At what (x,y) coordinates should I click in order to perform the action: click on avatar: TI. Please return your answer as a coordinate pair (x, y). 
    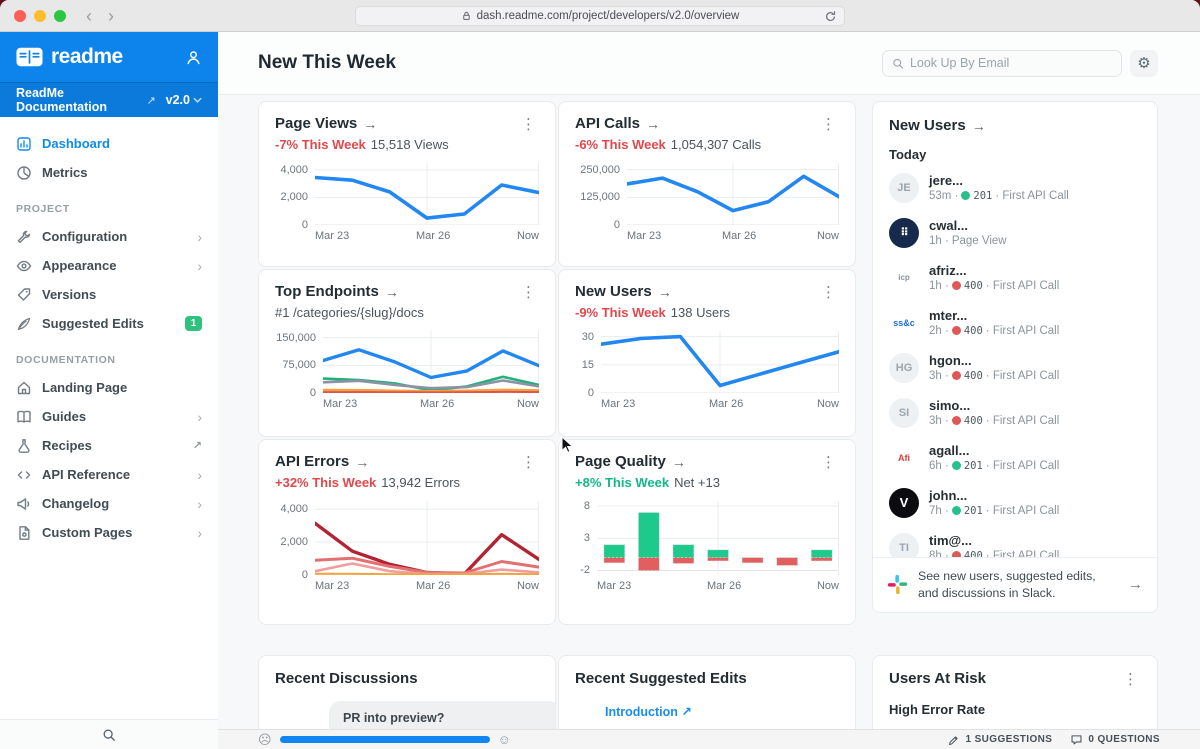
    Looking at the image, I should click on (904, 544).